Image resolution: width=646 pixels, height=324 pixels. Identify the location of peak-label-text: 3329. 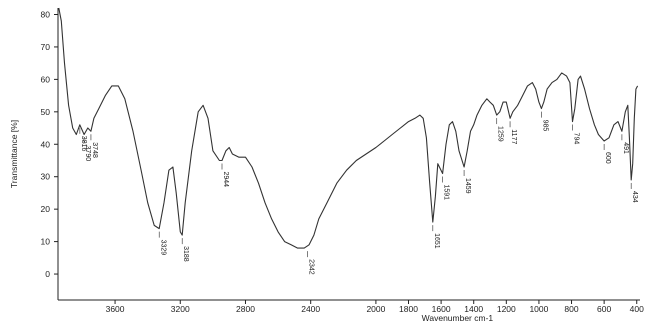
(162, 248).